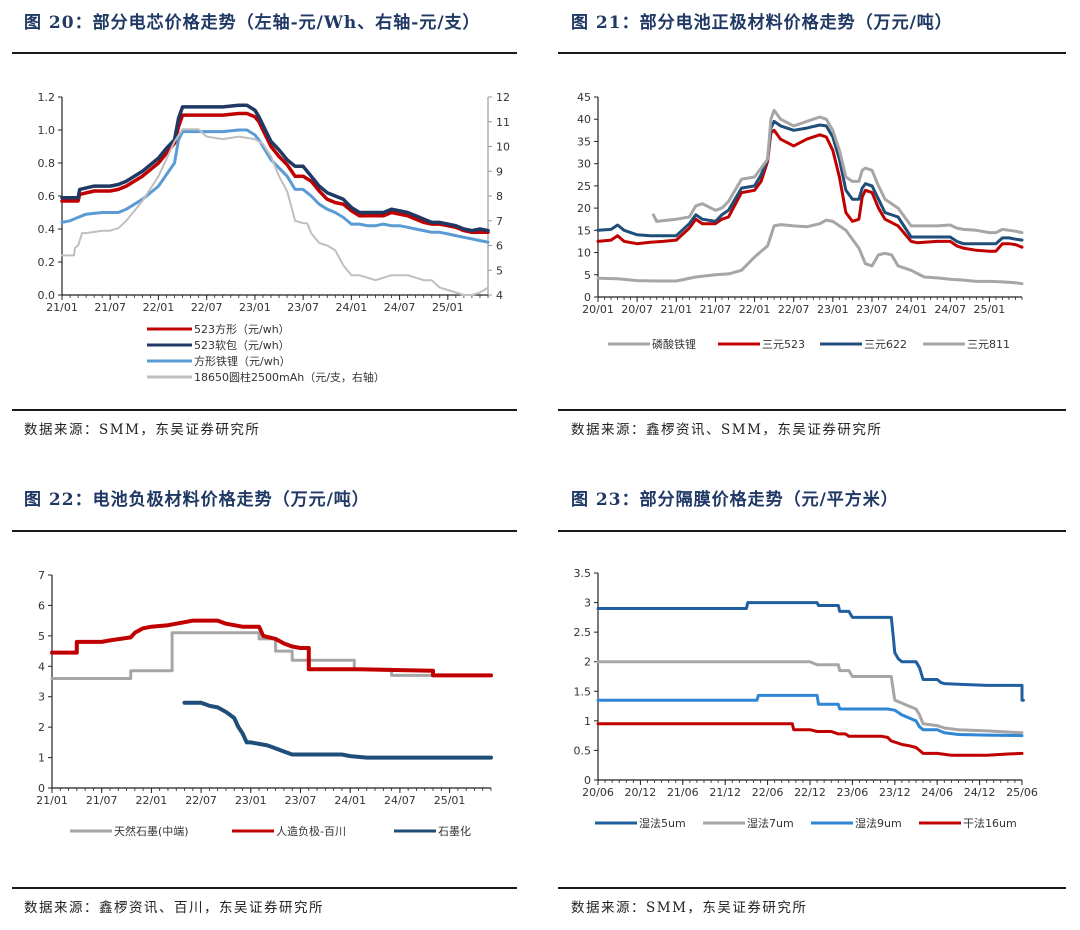 This screenshot has width=1080, height=930. I want to click on legend-label: 天然石墨(中端), so click(151, 831).